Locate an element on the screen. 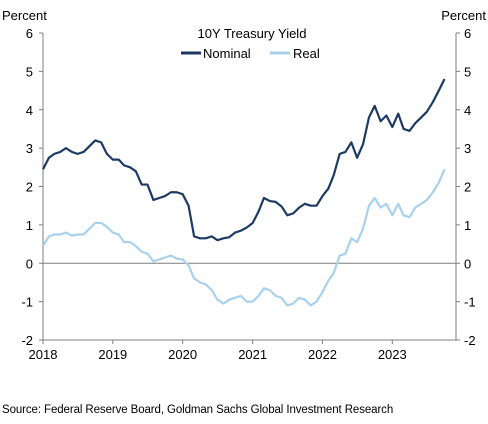 Image resolution: width=488 pixels, height=424 pixels. y-tick-label-right: 1 is located at coordinates (467, 225).